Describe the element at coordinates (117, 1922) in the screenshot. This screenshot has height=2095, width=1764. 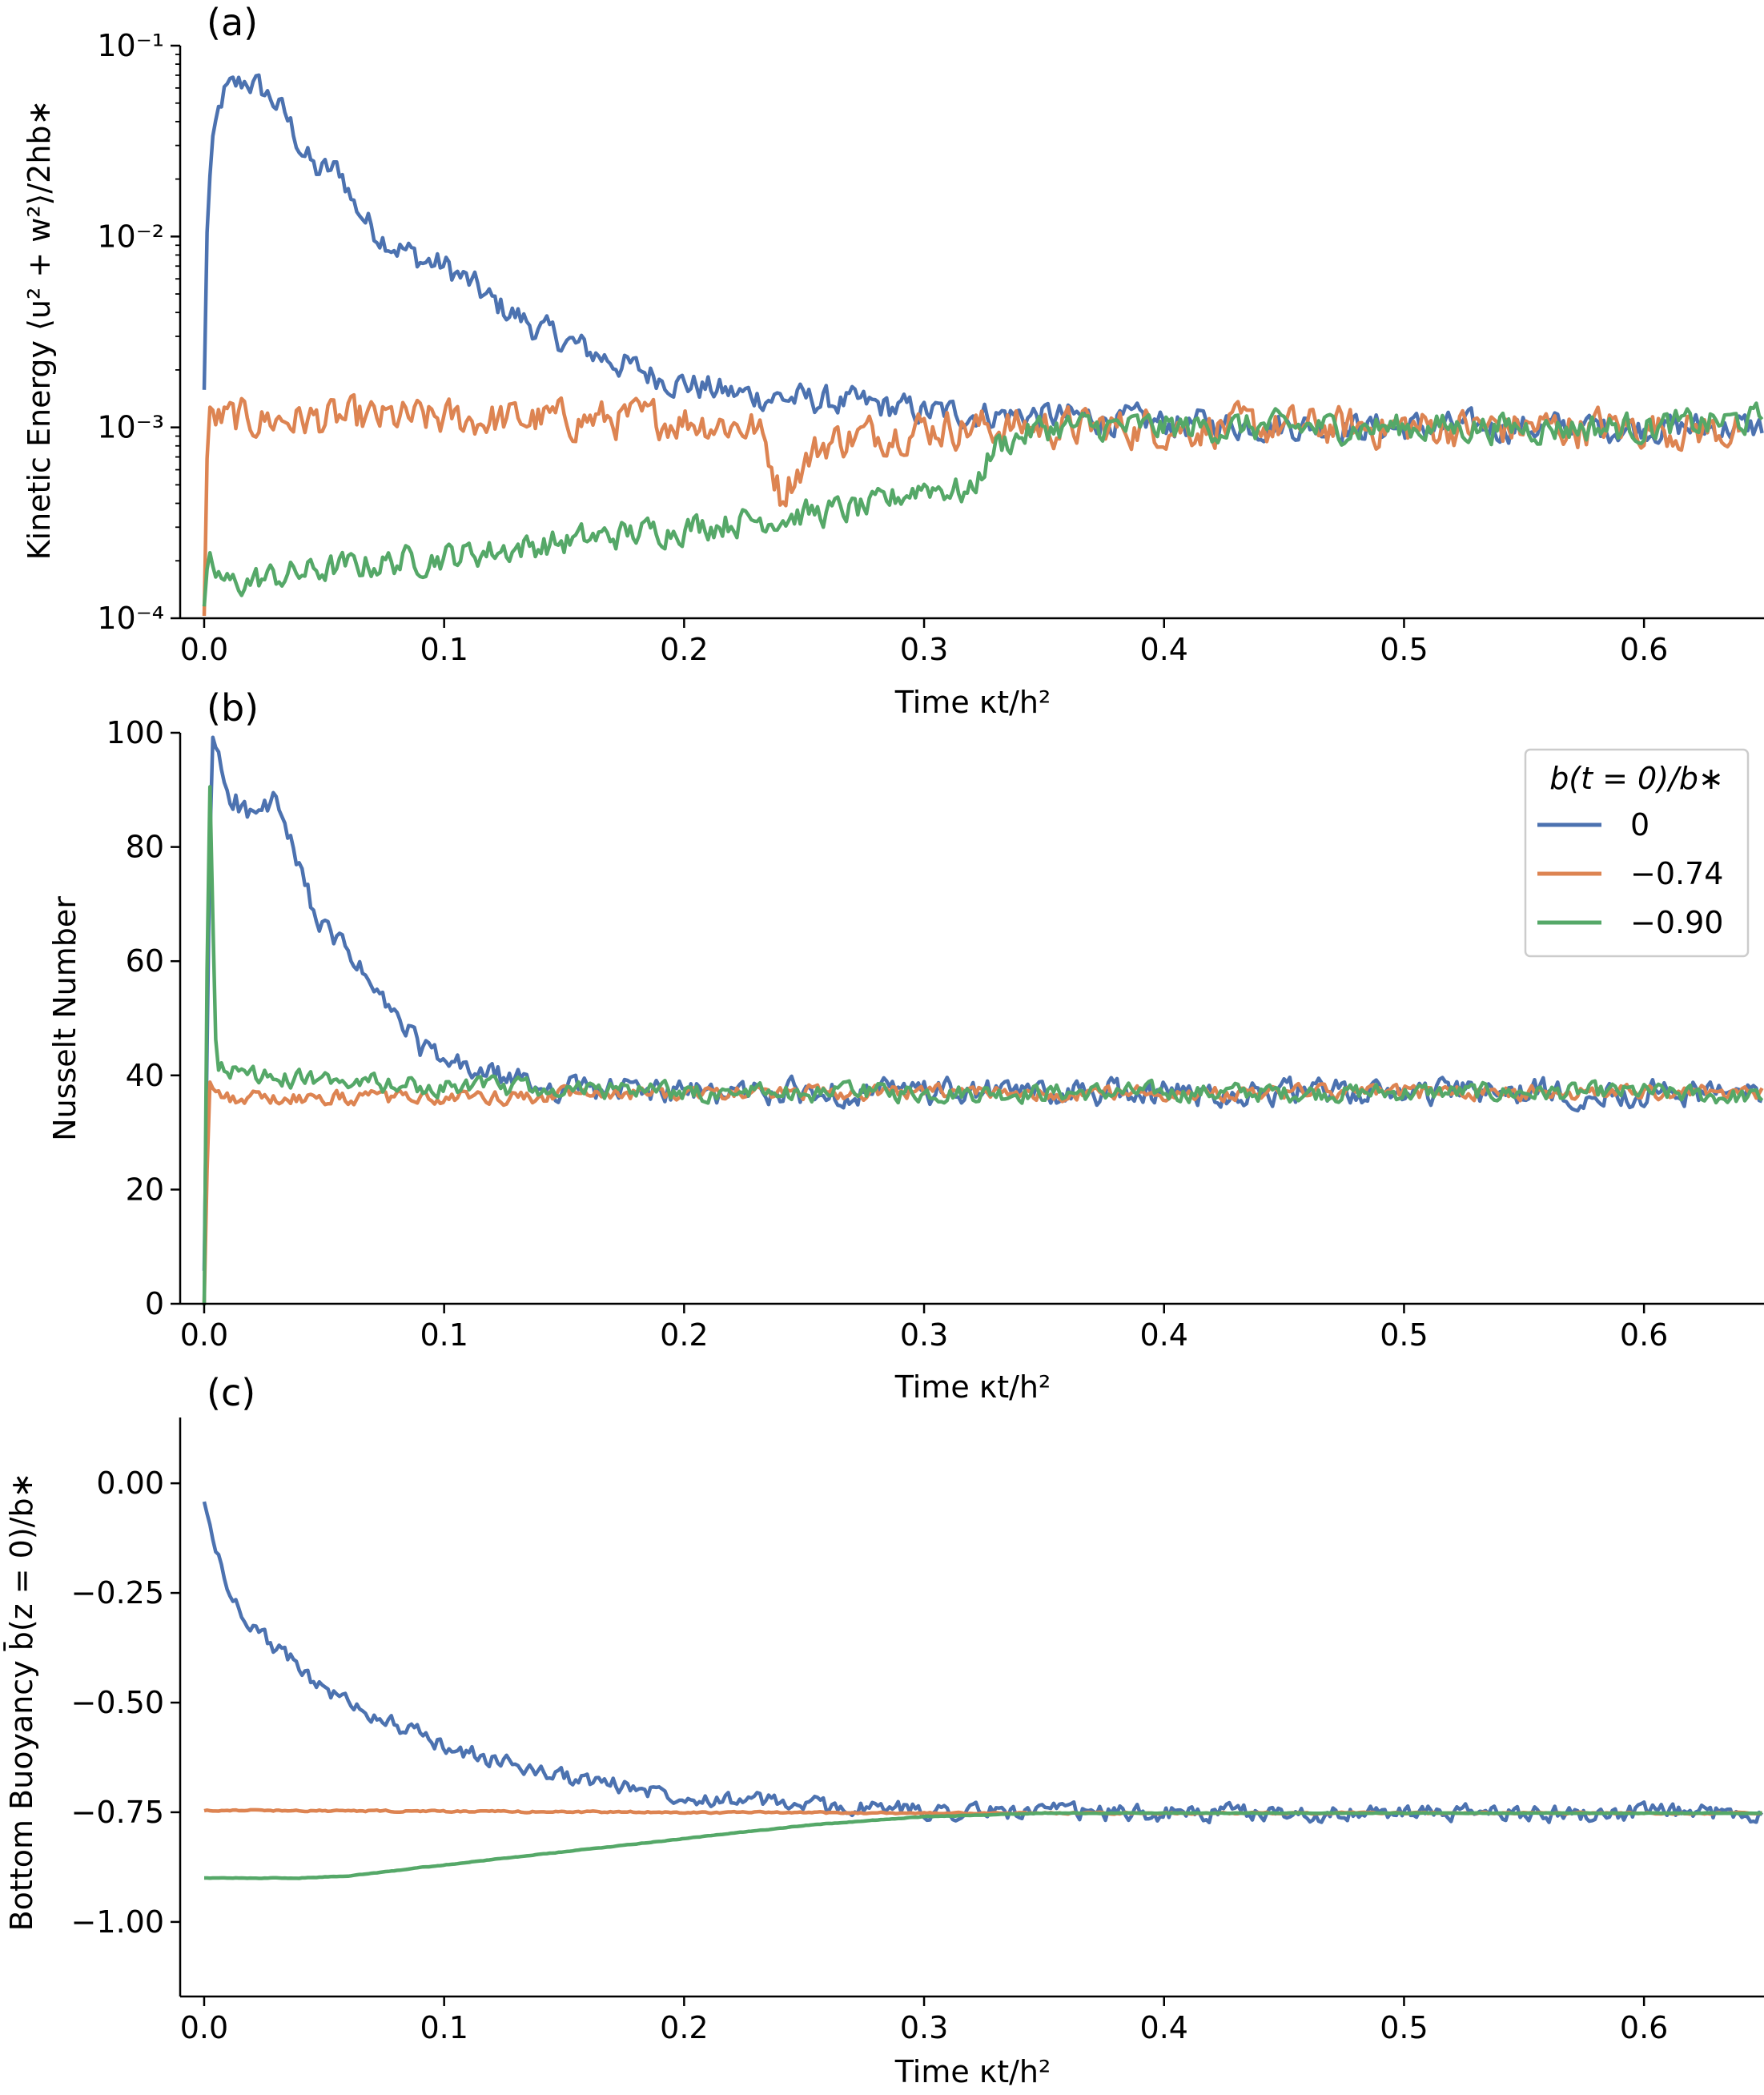
I see `y-tick-label: −1.00` at that location.